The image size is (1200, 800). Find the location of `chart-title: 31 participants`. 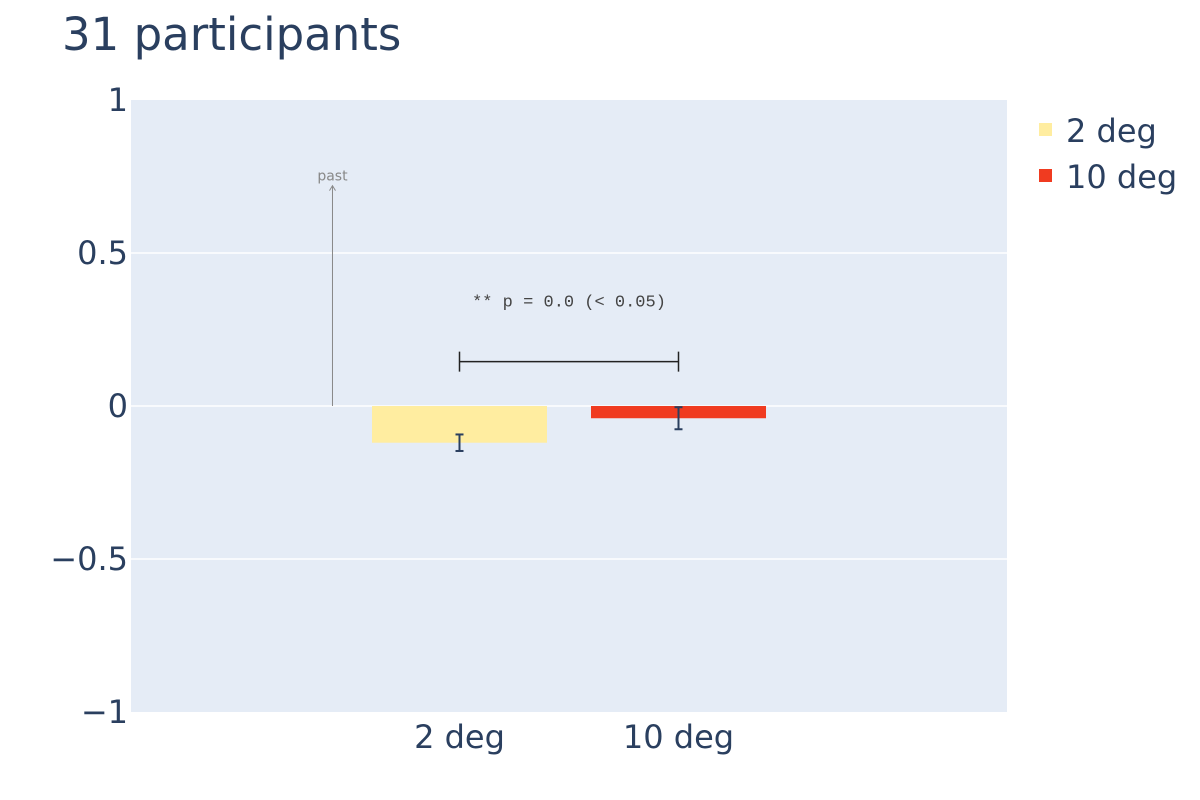

chart-title: 31 participants is located at coordinates (231, 34).